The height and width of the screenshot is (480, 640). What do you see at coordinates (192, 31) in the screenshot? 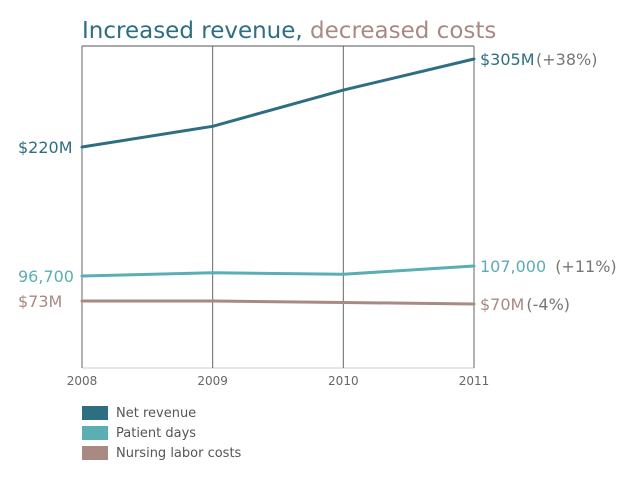
I see `chart-title-part1: Increased revenue,` at bounding box center [192, 31].